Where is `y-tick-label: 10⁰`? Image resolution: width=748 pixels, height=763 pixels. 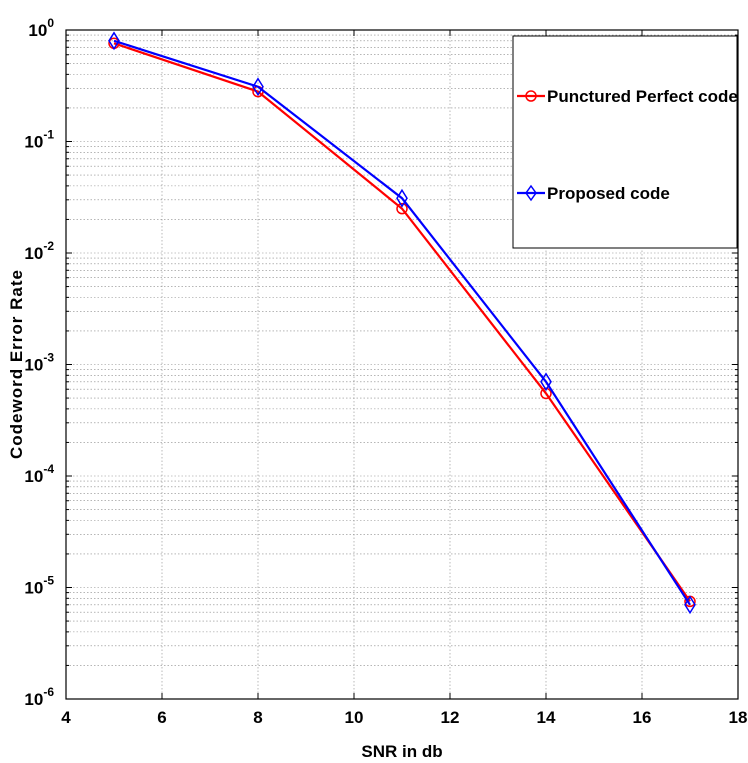 y-tick-label: 10⁰ is located at coordinates (41, 28).